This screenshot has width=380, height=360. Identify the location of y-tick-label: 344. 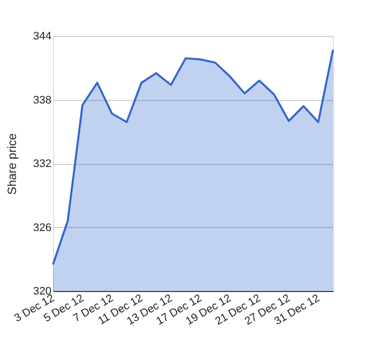
(42, 36).